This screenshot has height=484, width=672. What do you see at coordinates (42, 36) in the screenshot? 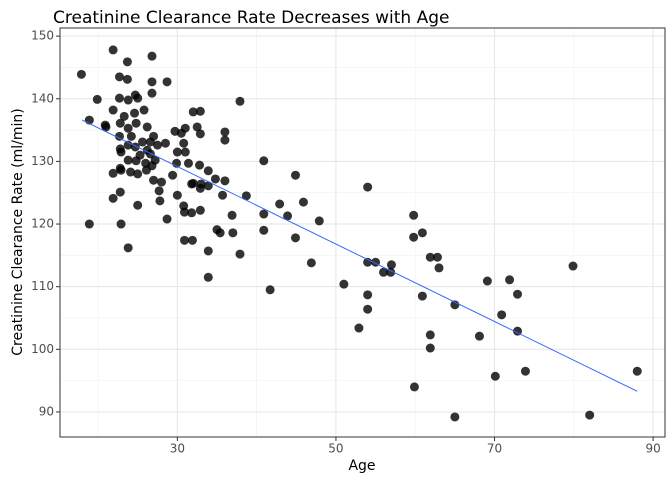
I see `y-tick-label: 150` at bounding box center [42, 36].